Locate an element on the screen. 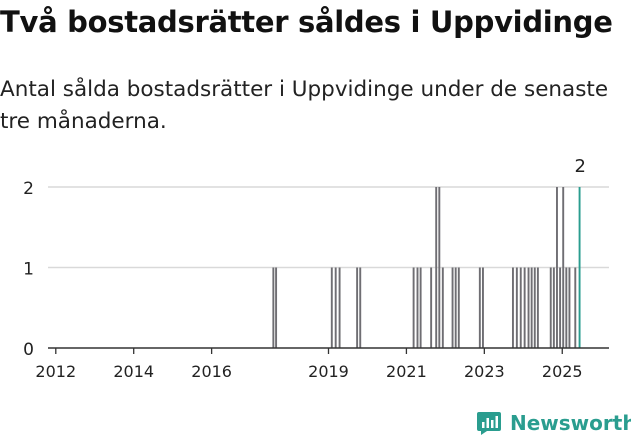  x-axis-ticks: 2012 2014 2016 2019 2021 2023 2025 is located at coordinates (309, 364).